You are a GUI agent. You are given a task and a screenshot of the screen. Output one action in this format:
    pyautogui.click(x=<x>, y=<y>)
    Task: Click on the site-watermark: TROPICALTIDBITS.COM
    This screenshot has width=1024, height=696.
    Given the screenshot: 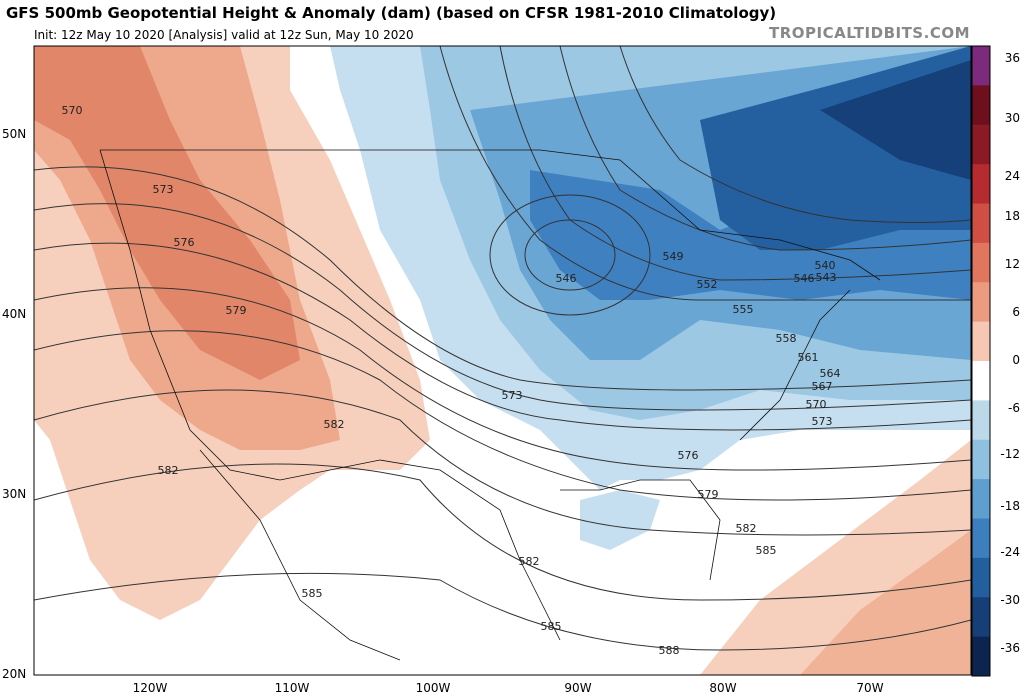 What is the action you would take?
    pyautogui.click(x=869, y=33)
    